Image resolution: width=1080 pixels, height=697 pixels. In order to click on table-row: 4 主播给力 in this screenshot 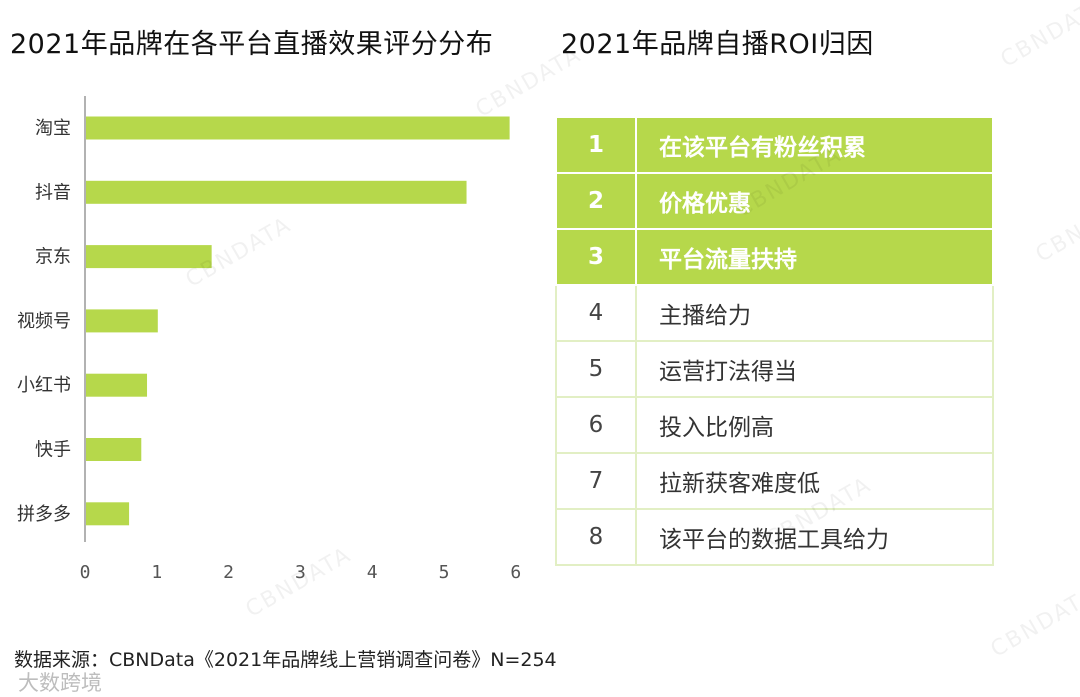, I will do `click(774, 313)`.